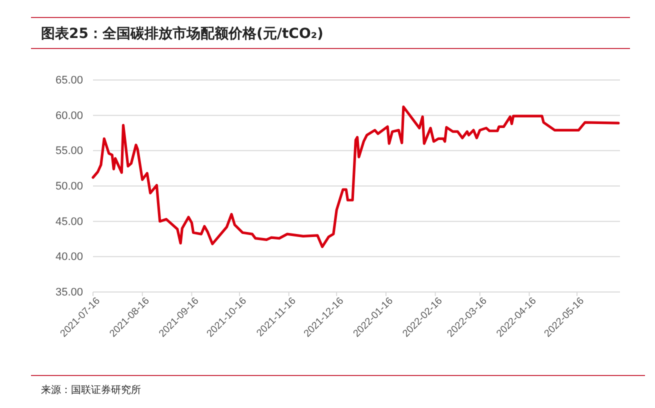  Describe the element at coordinates (91, 390) in the screenshot. I see `source-note: 来源：国联证券研究所` at that location.